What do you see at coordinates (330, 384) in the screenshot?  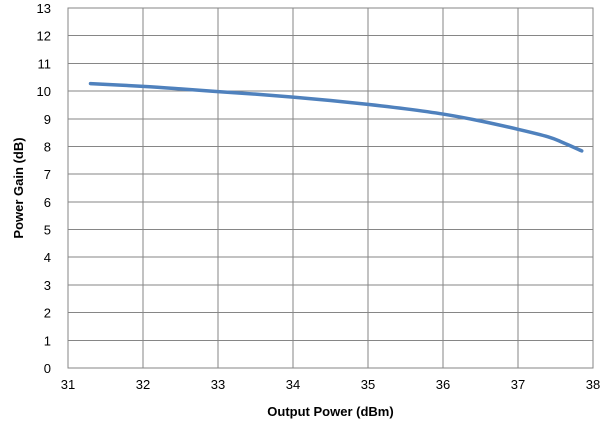 I see `x-axis-ticks: 31 32 33 34 35 36 37 38` at bounding box center [330, 384].